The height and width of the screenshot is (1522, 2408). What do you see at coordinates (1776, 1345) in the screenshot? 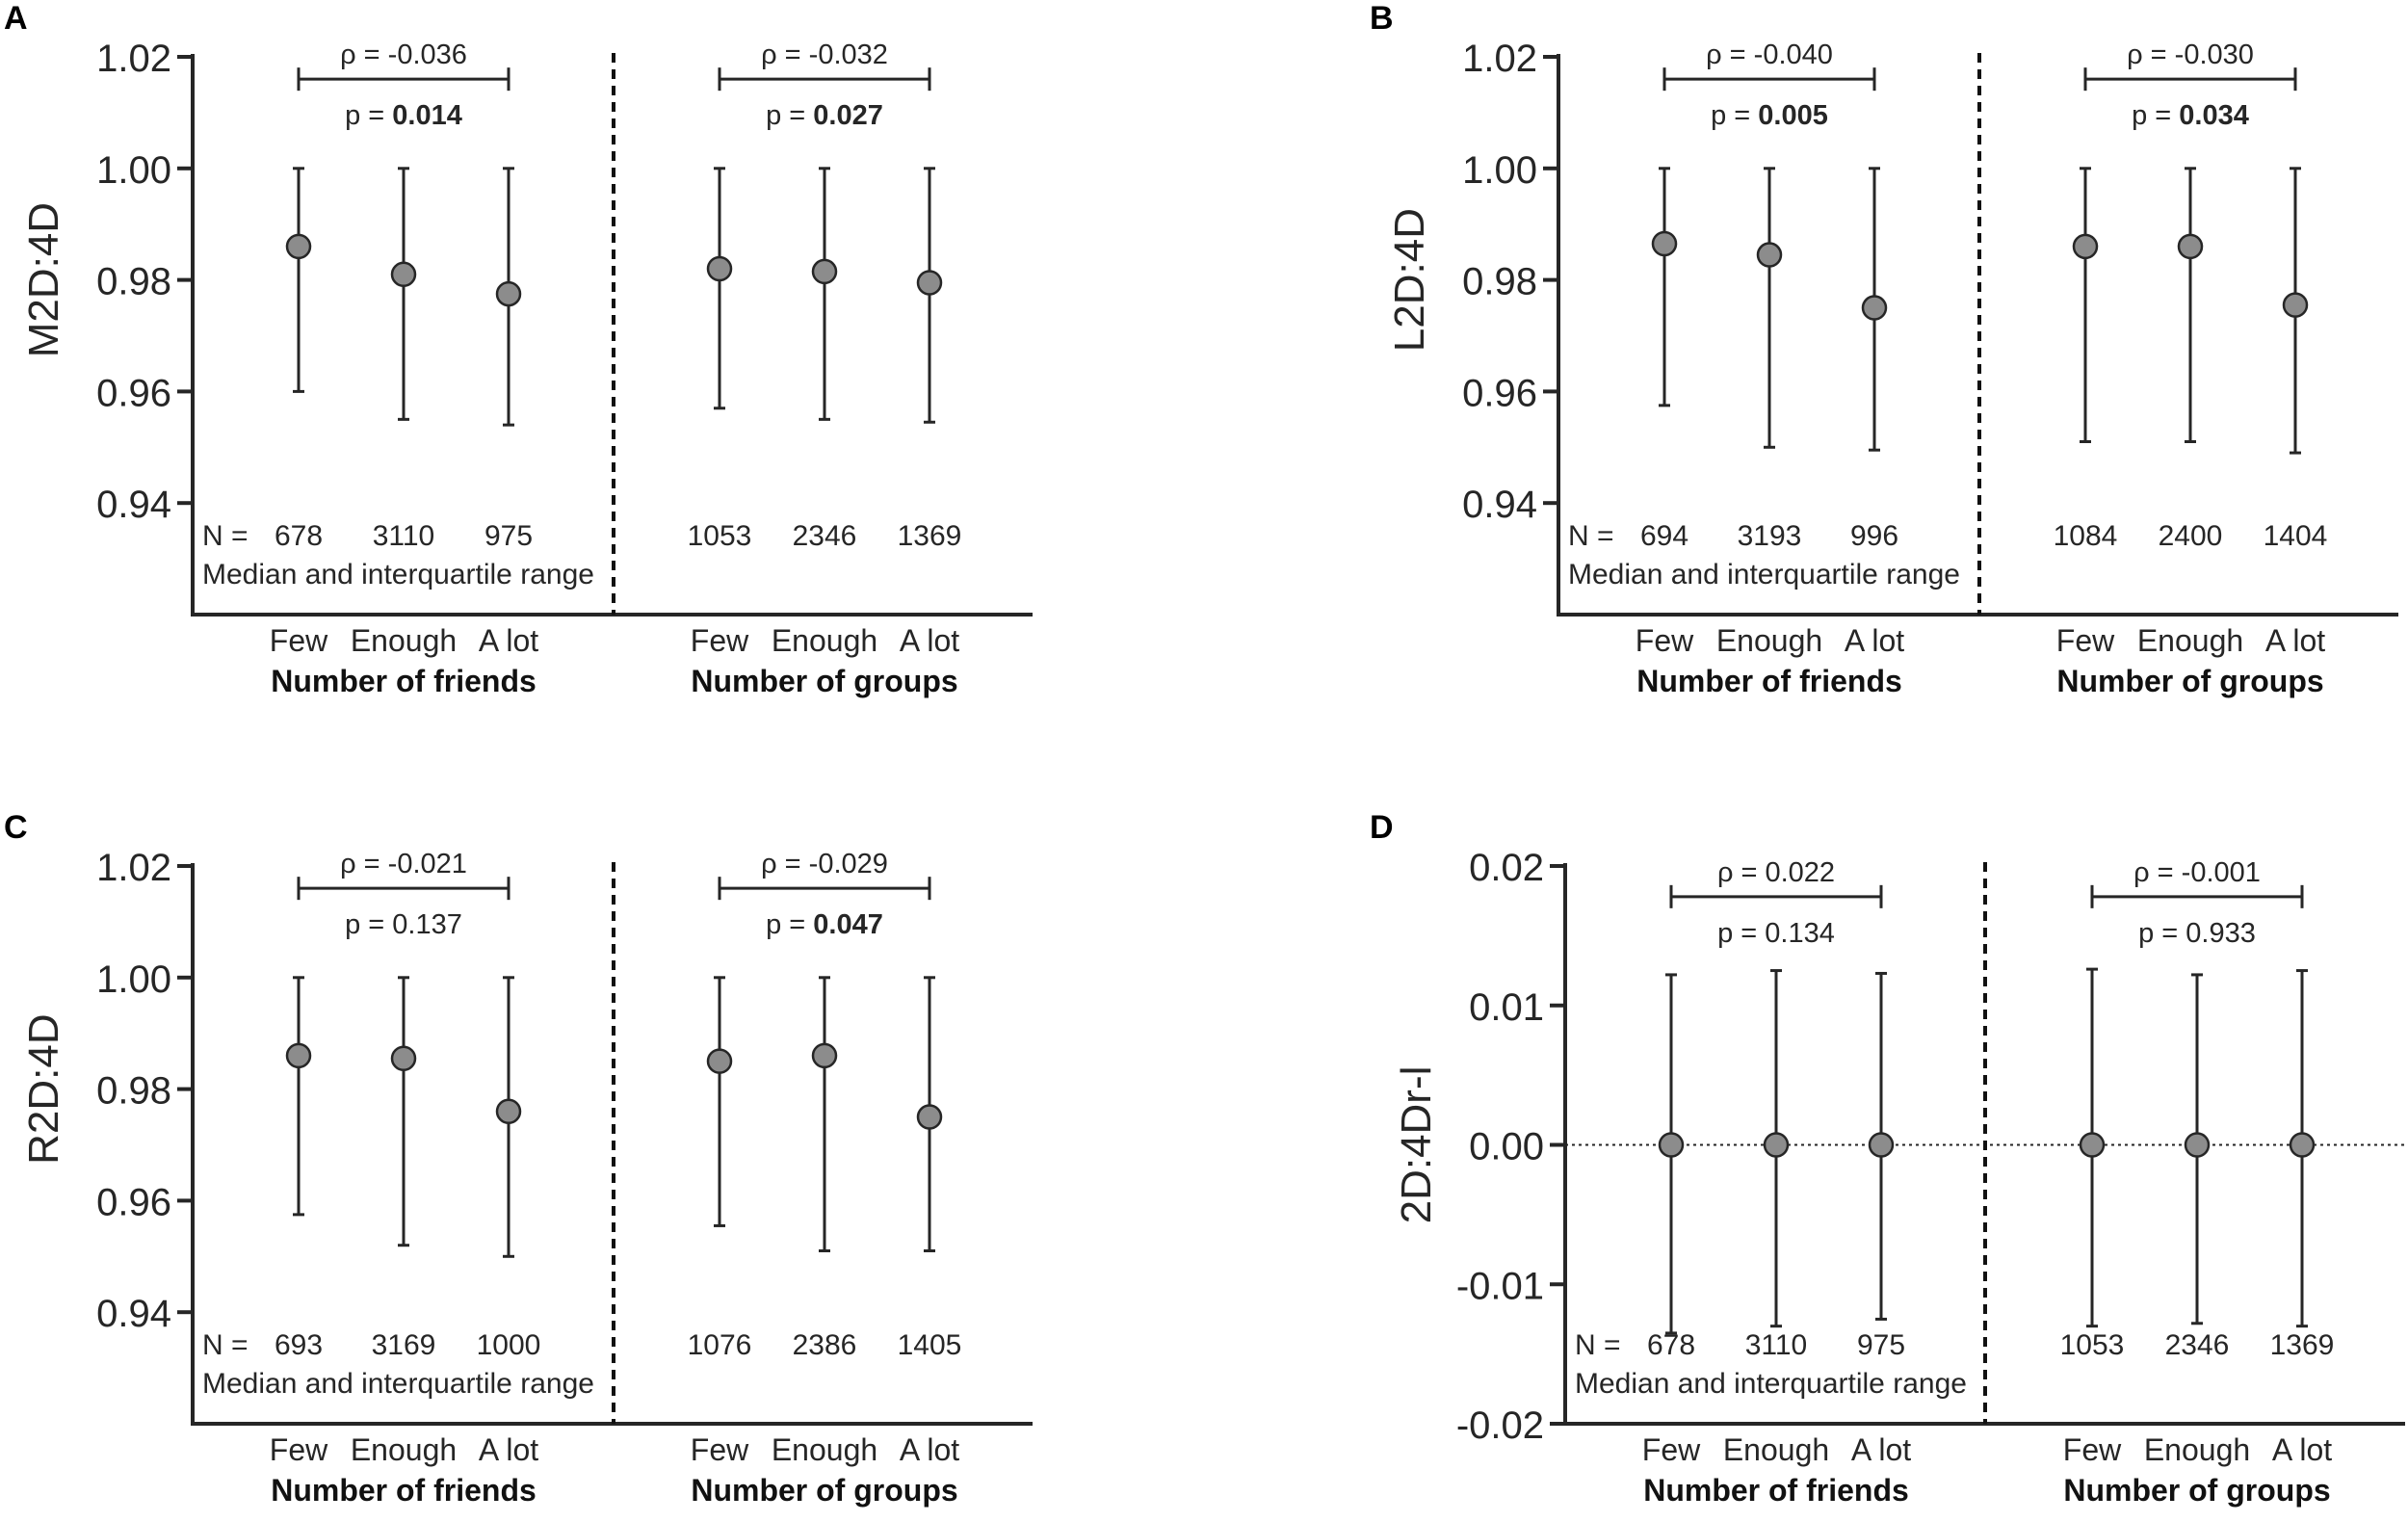
I see `n-value: 3110` at bounding box center [1776, 1345].